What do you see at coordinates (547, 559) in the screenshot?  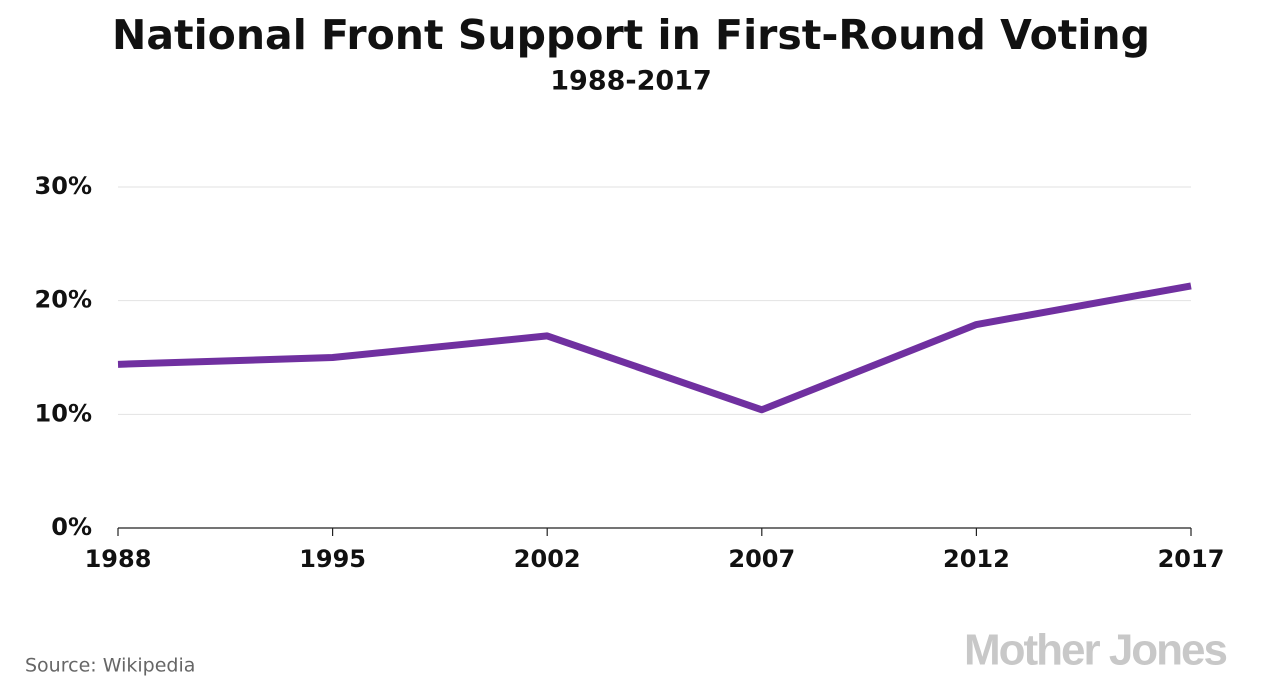 I see `x-tick-label: 2002` at bounding box center [547, 559].